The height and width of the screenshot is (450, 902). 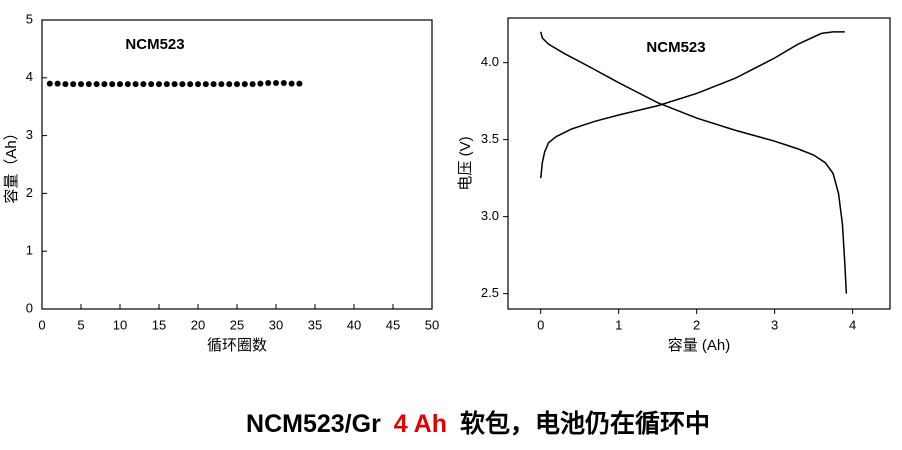 I want to click on x-tick-label: 50, so click(x=432, y=324).